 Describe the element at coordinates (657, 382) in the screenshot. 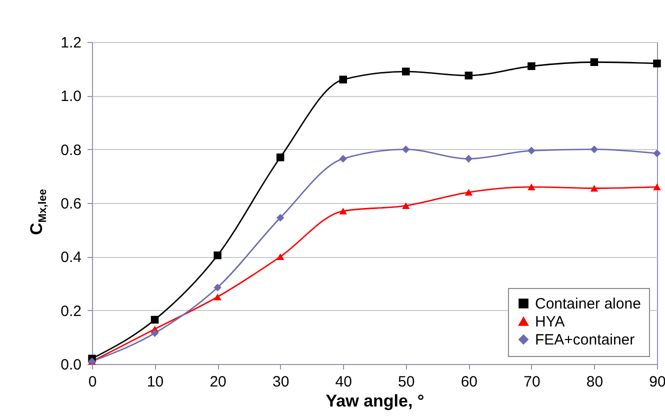

I see `x-tick-label: 90` at that location.